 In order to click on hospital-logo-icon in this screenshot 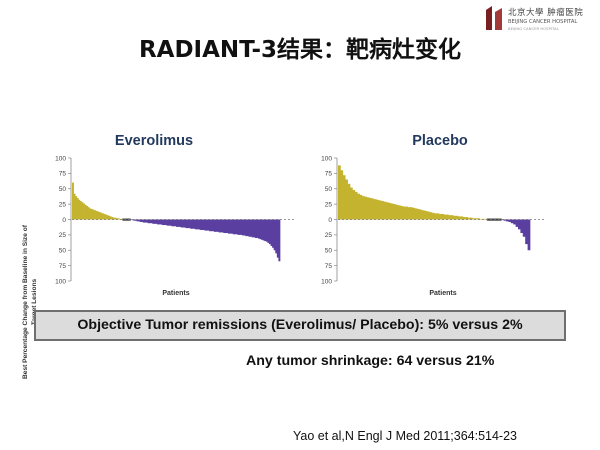, I will do `click(494, 18)`.